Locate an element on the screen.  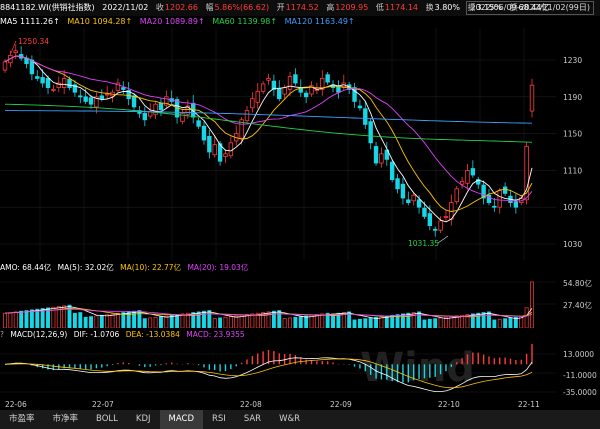
tab-sar: SAR is located at coordinates (252, 419).